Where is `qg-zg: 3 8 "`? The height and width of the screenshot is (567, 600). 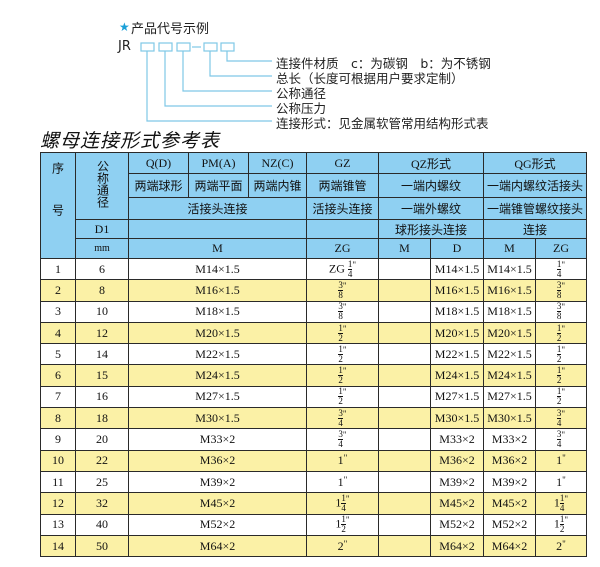 qg-zg: 3 8 " is located at coordinates (561, 311).